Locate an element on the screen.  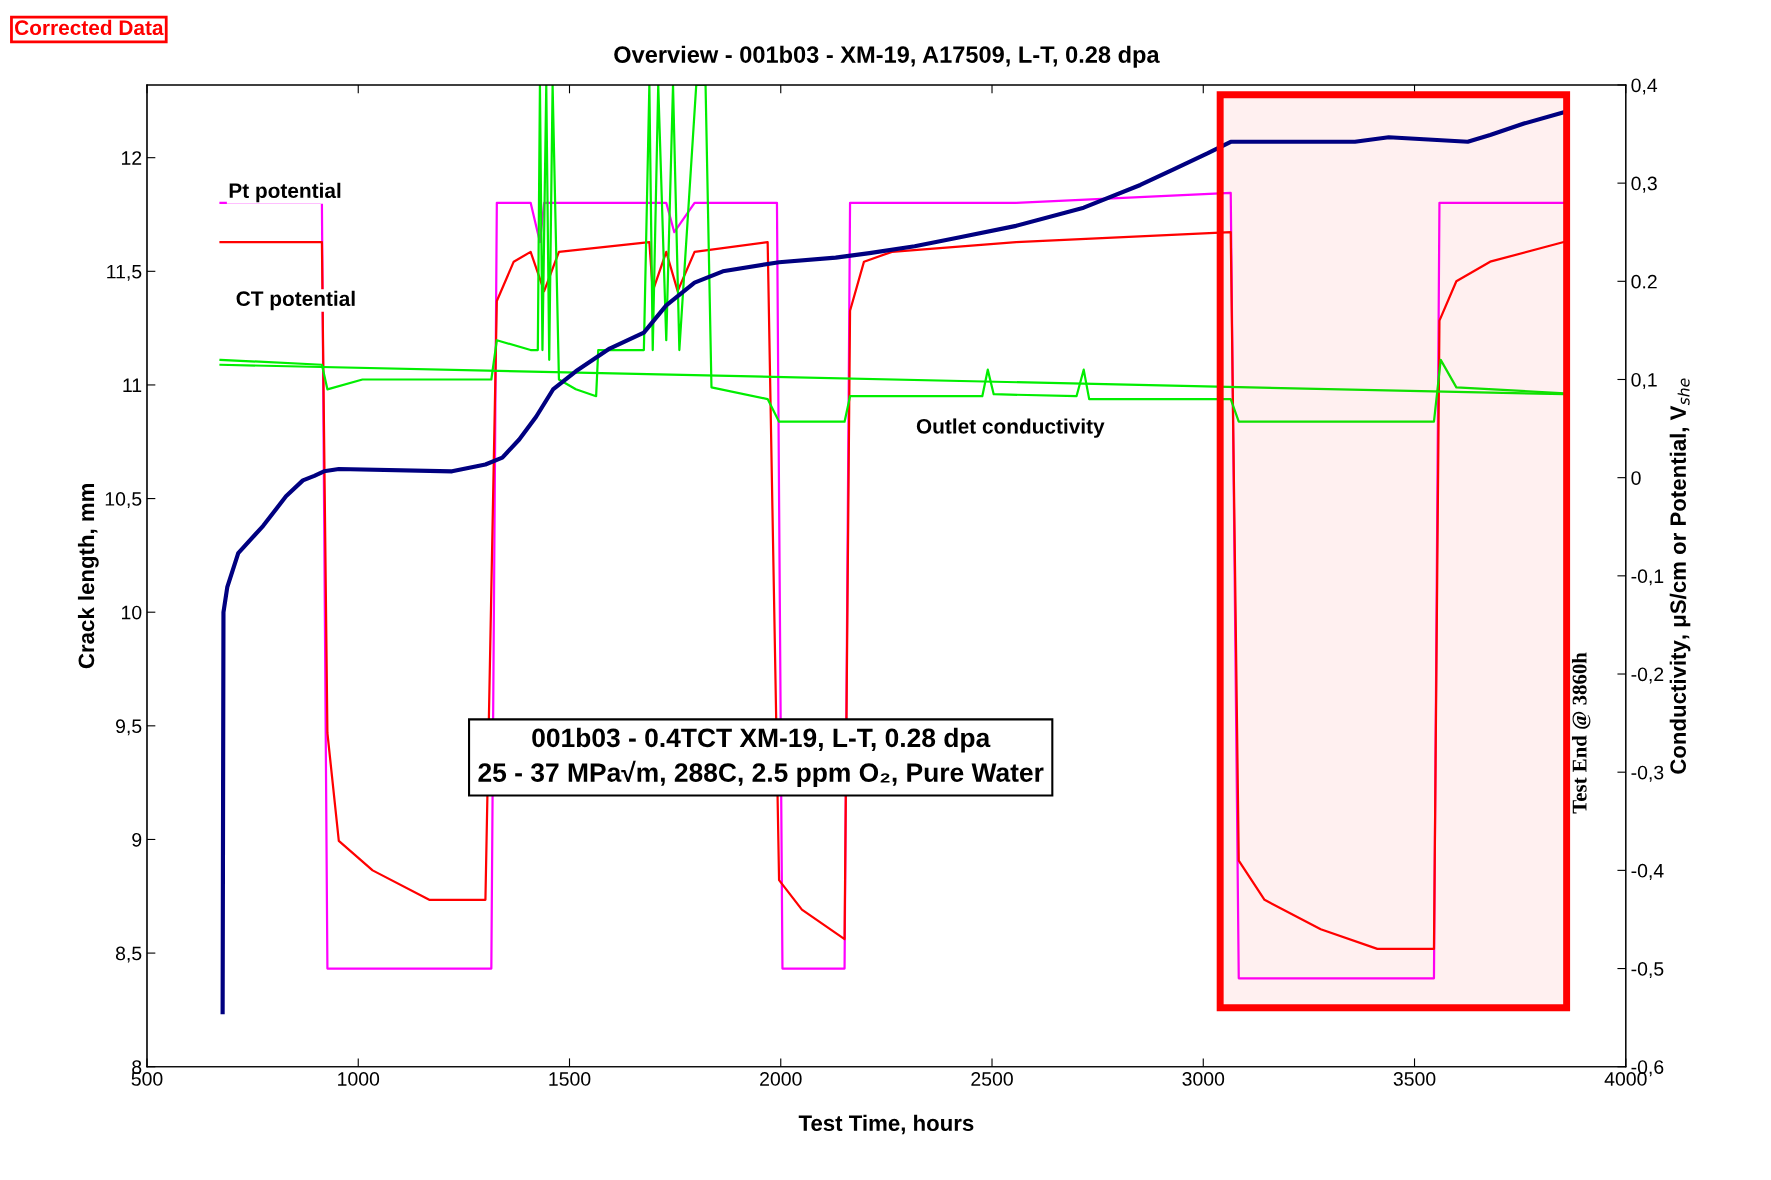
x-tick-label: 3500 is located at coordinates (1414, 1079).